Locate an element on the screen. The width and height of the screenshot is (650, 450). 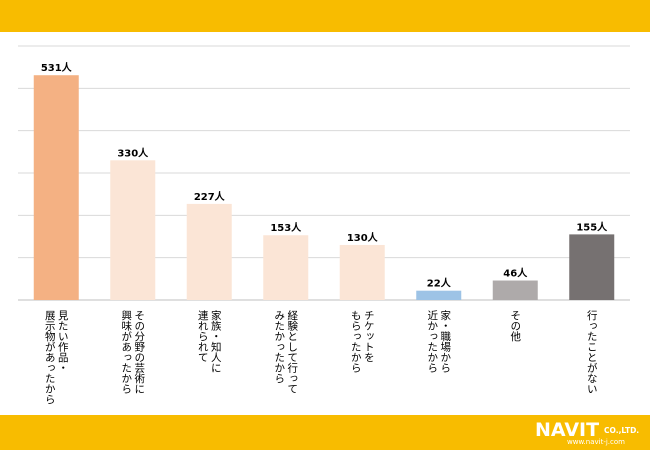
category-label: もらったから is located at coordinates (356, 342).